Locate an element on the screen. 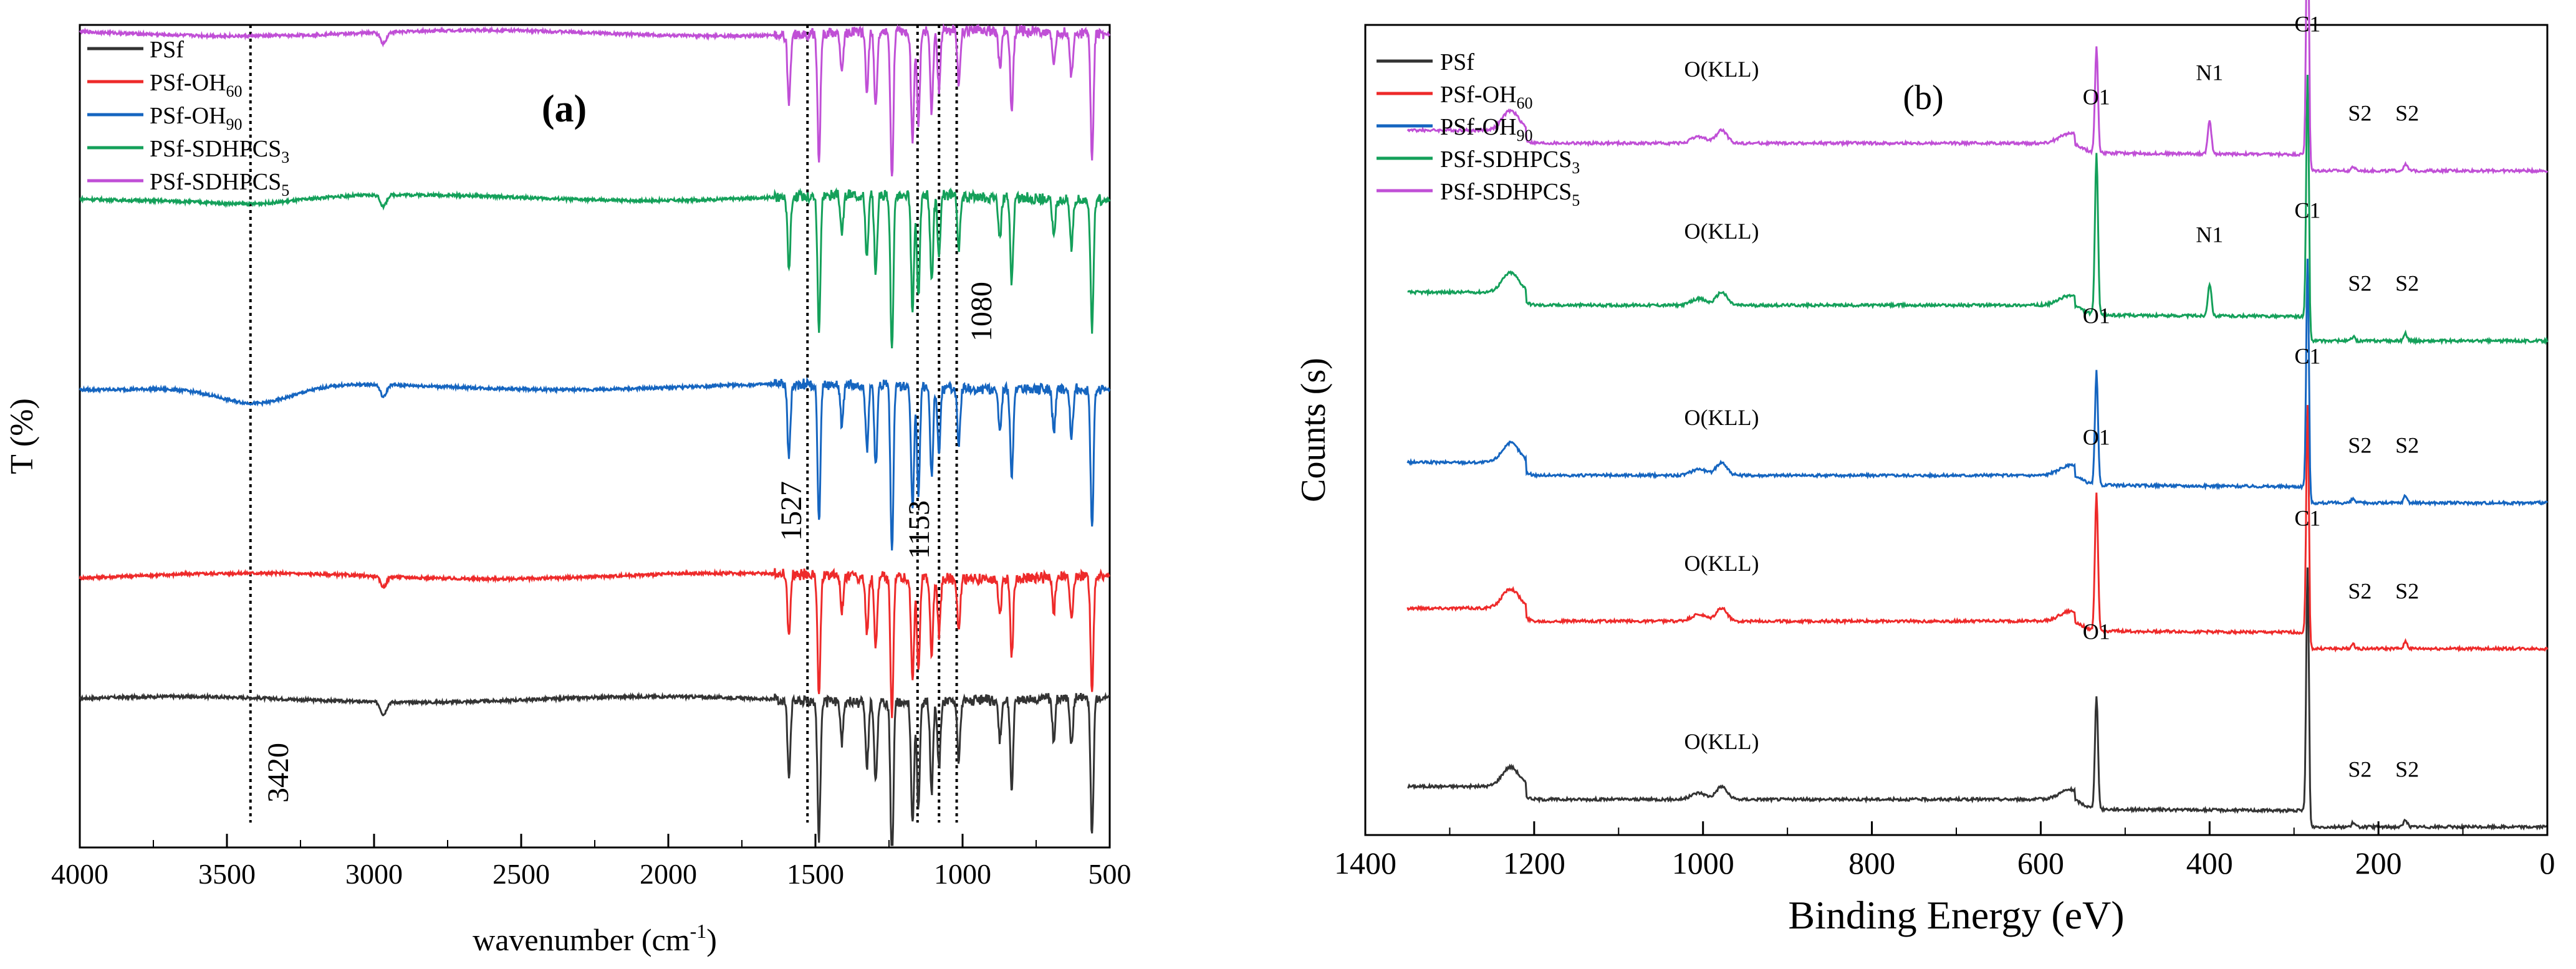  x-tick-label: 600 is located at coordinates (2040, 863).